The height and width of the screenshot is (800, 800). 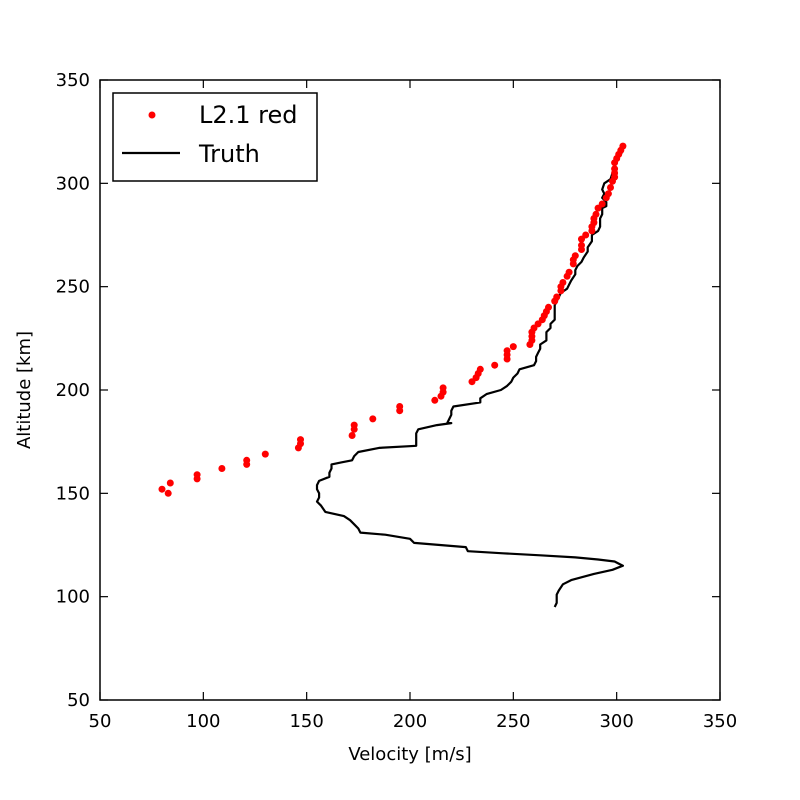 I want to click on y-tick-label: 200, so click(x=73, y=390).